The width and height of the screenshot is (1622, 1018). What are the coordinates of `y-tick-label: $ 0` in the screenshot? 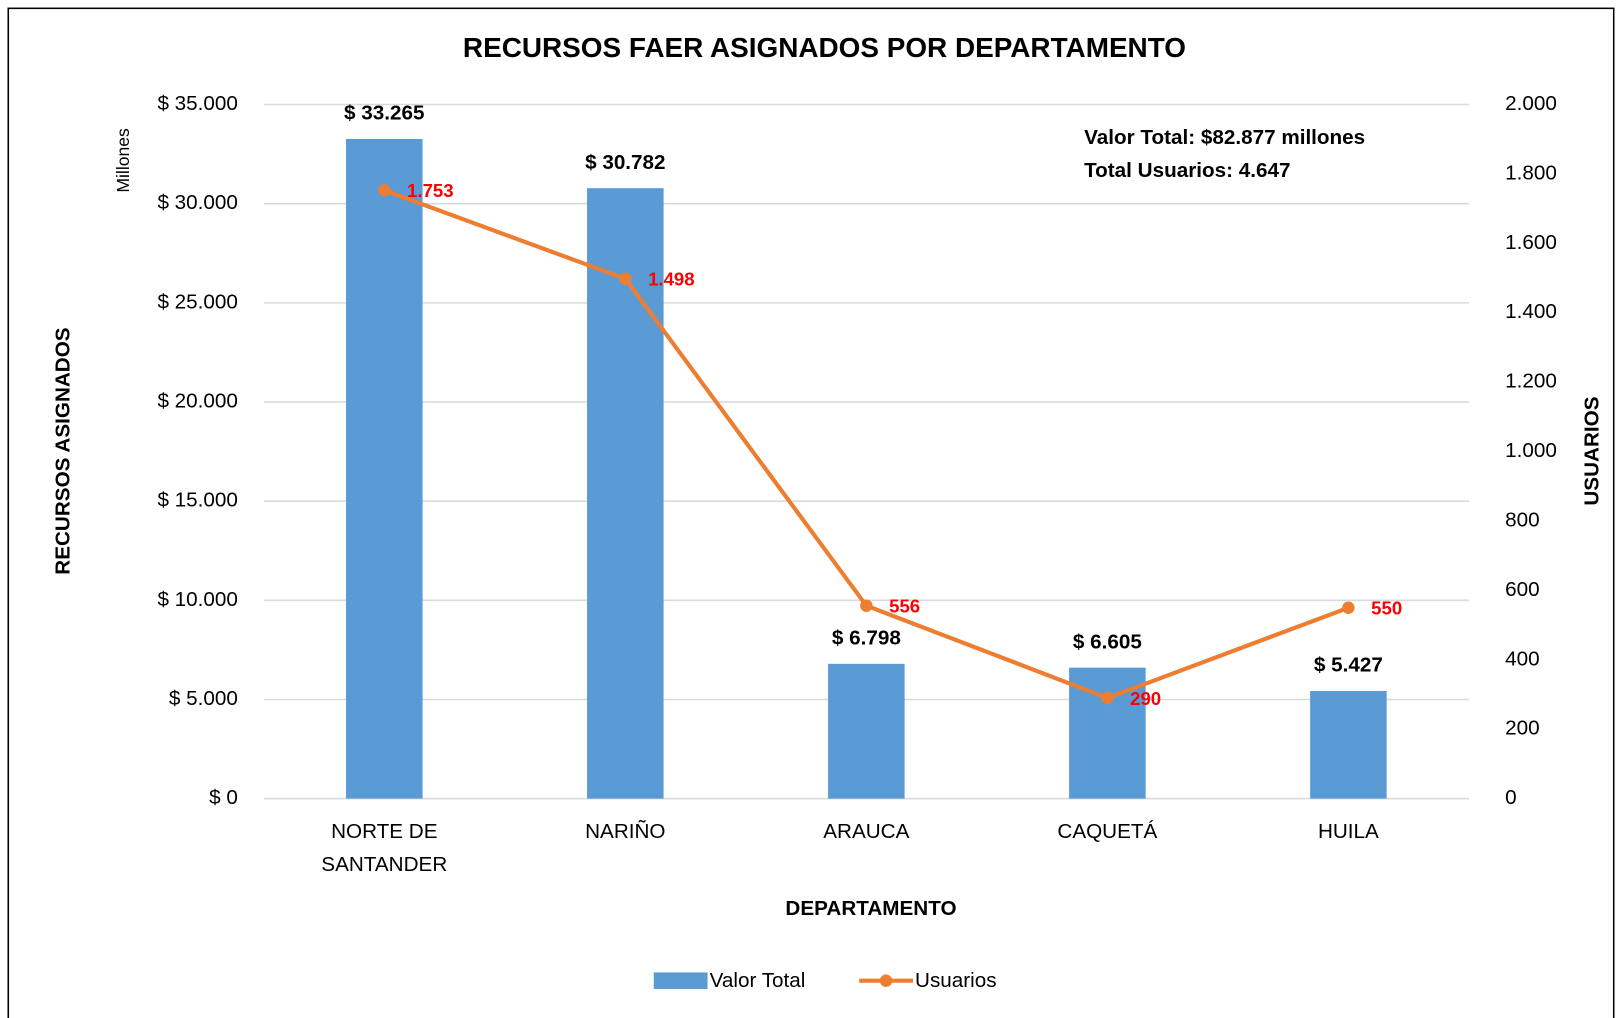 It's located at (223, 797).